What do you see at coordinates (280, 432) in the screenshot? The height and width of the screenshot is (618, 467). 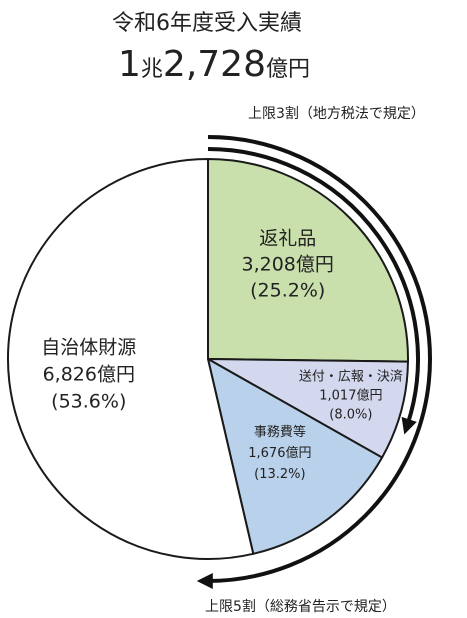 I see `slice-name-3: 事務費等` at bounding box center [280, 432].